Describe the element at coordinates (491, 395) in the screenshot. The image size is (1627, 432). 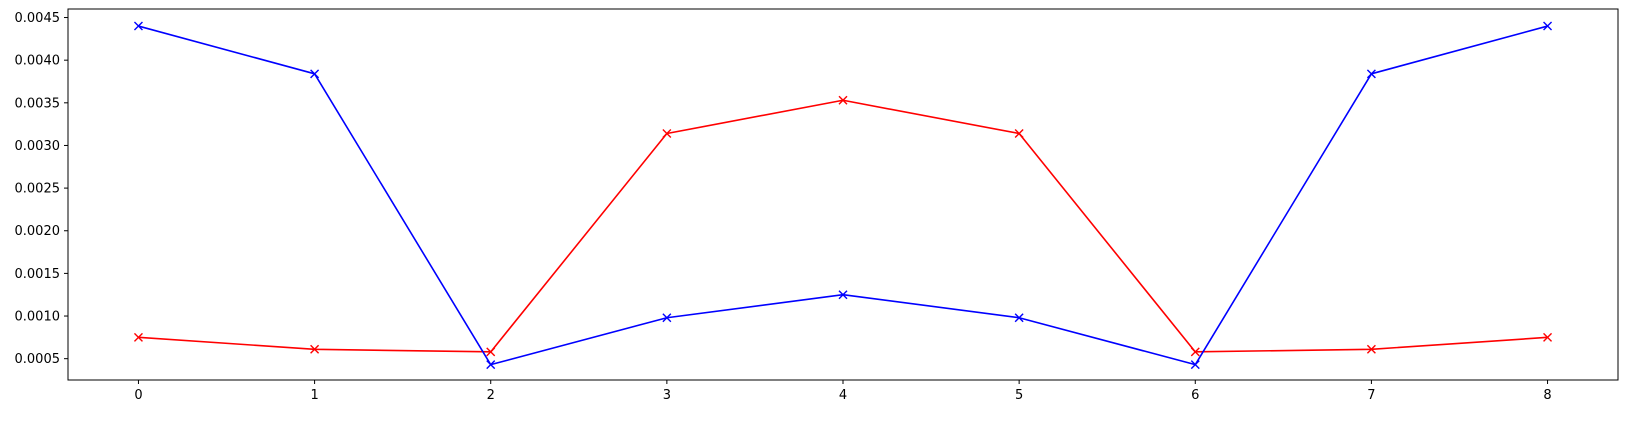
I see `x-tick-label: 2` at that location.